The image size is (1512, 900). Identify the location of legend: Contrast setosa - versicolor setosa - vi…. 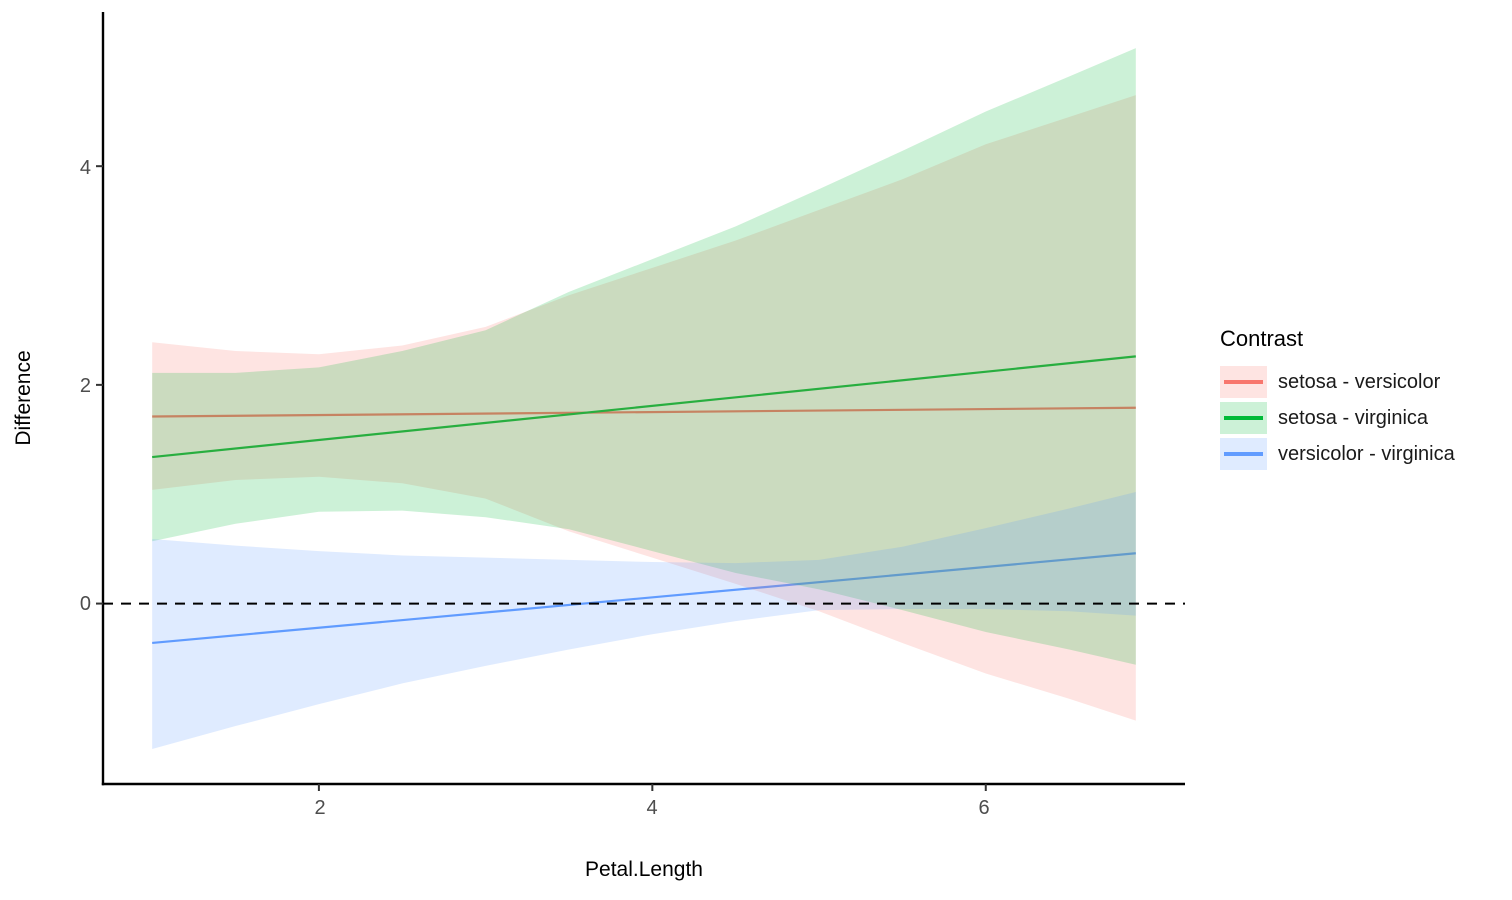
(1337, 400).